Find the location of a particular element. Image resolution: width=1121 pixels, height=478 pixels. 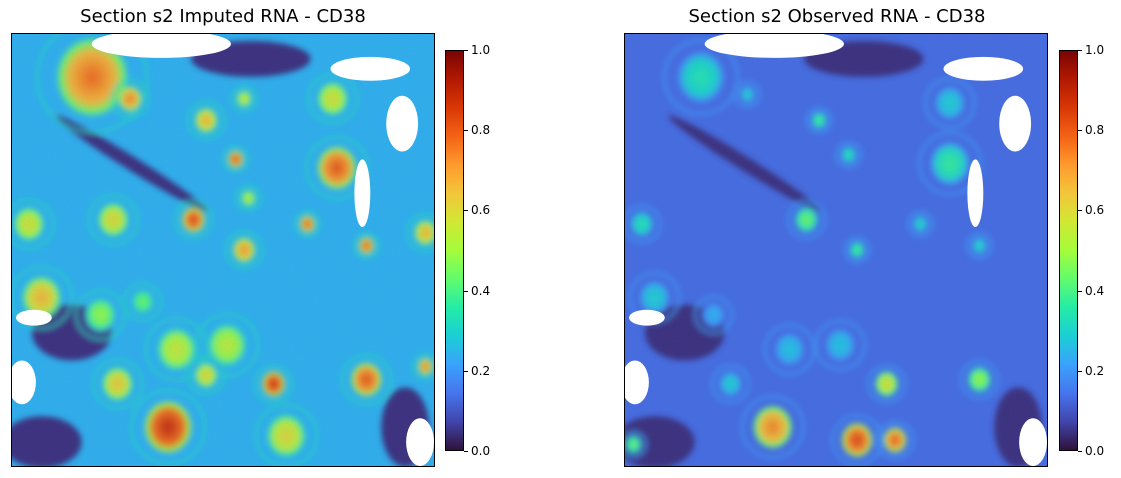

colorbar-ticks-imputed: 0.0 0.2 0.4 0.6 0.8 1.0 is located at coordinates (494, 250).